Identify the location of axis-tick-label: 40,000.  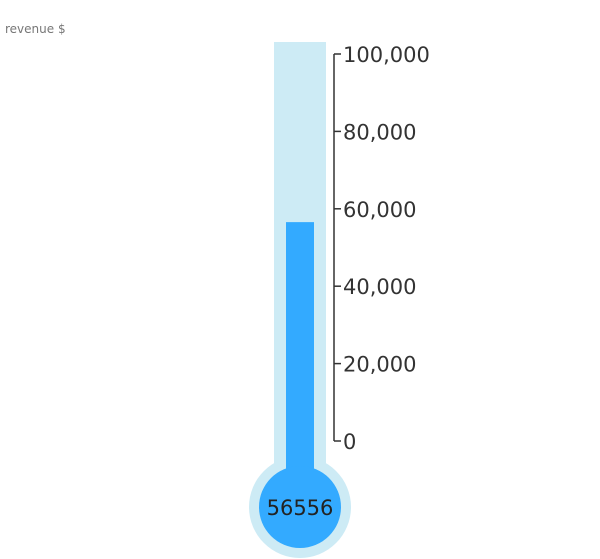
(379, 287).